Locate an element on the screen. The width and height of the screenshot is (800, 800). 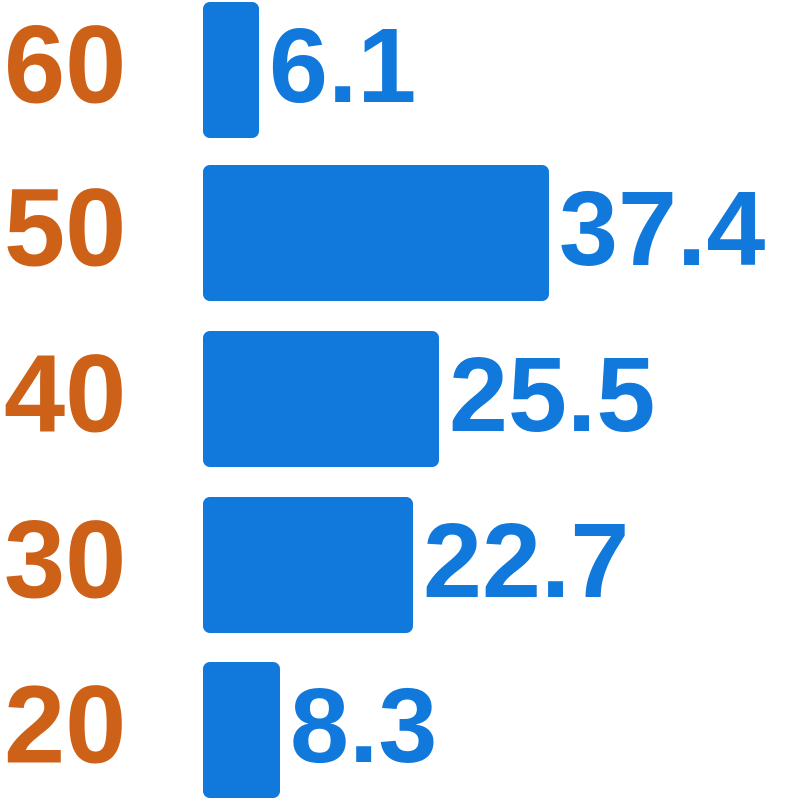
category-tick-label: 50 is located at coordinates (65, 228).